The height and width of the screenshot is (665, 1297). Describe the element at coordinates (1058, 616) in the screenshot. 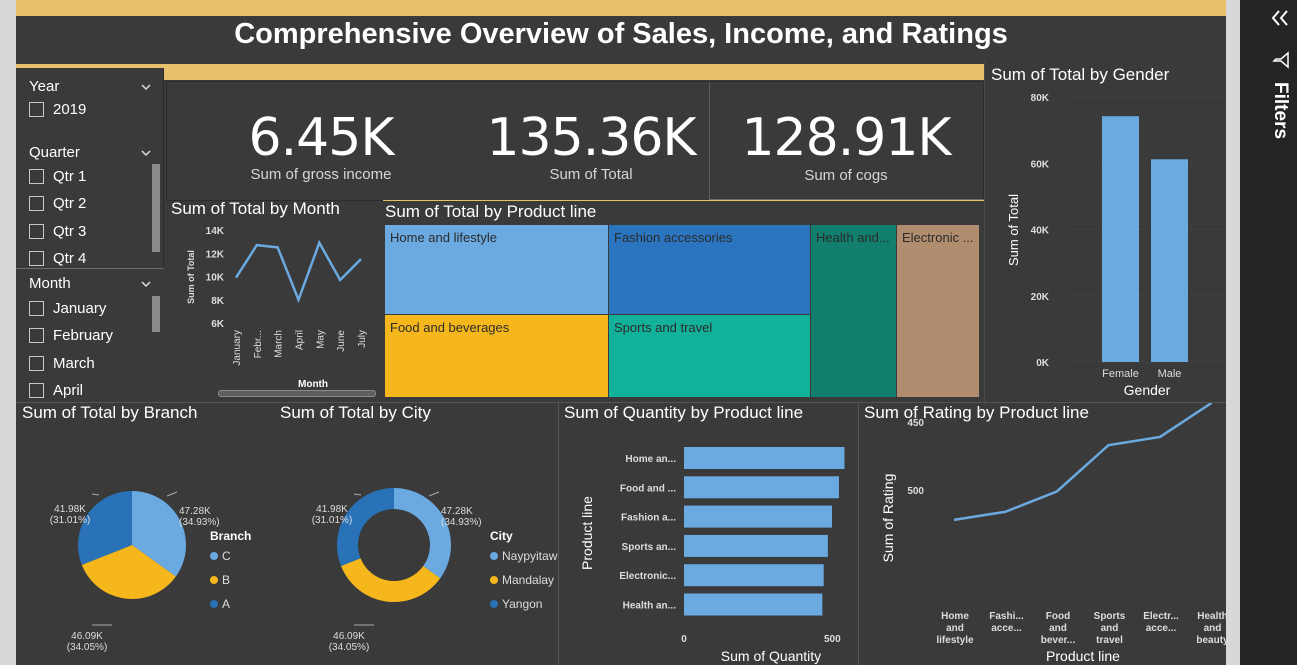

I see `x-tick-label: Food` at that location.